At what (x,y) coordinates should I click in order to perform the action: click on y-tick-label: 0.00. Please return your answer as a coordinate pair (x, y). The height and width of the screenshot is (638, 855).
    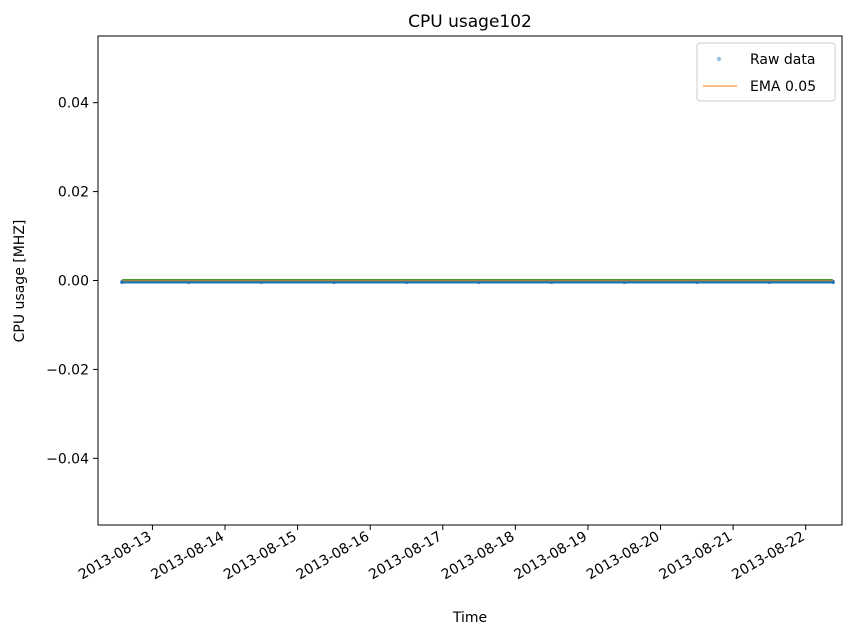
    Looking at the image, I should click on (73, 282).